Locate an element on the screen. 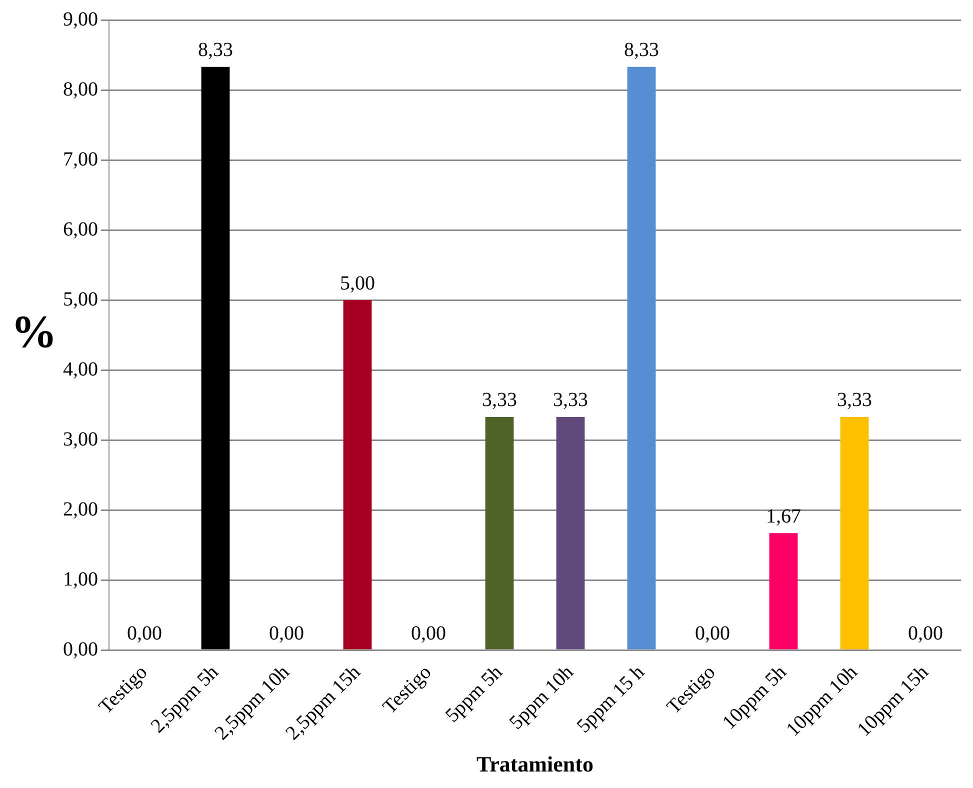 The image size is (973, 788). y-tick-label: 8,00 is located at coordinates (80, 89).